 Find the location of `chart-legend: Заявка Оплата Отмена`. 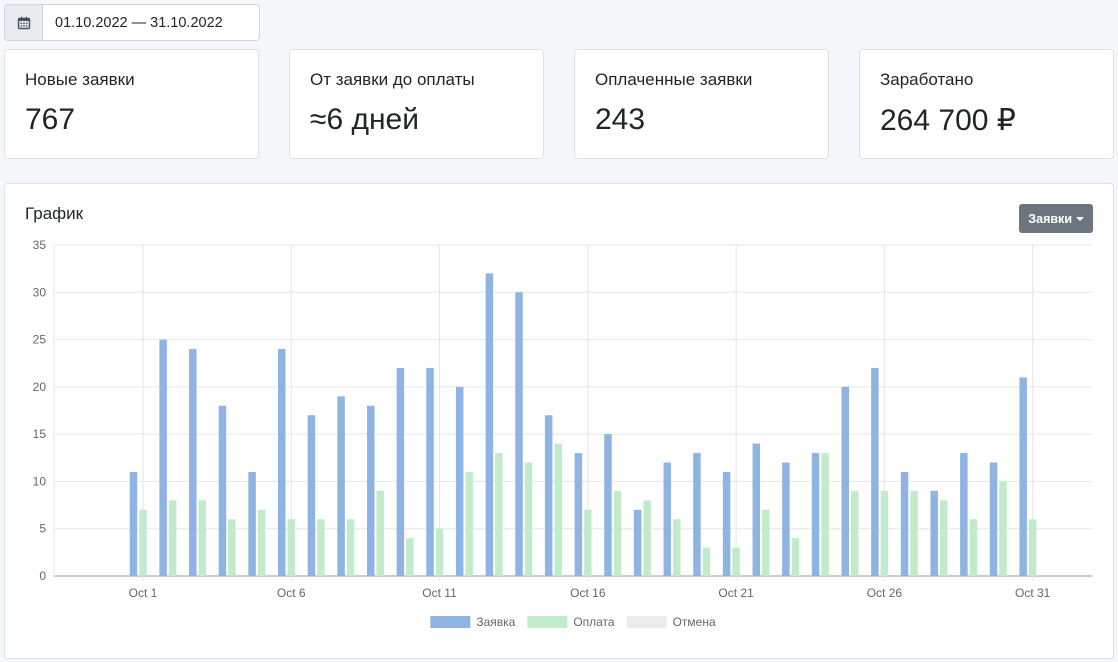

chart-legend: Заявка Оплата Отмена is located at coordinates (573, 622).